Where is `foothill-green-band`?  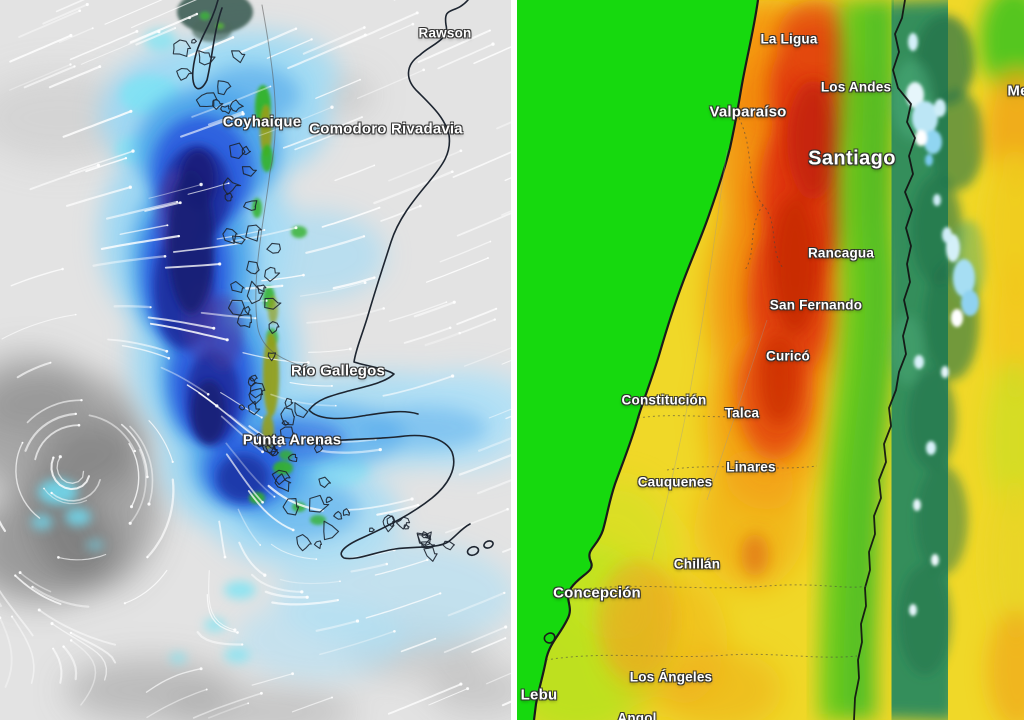 foothill-green-band is located at coordinates (857, 360).